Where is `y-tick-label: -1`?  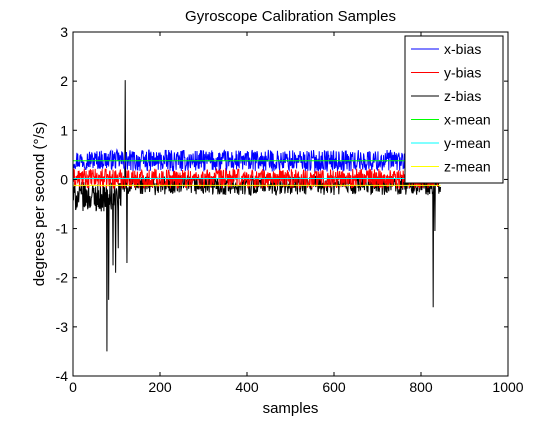 y-tick-label: -1 is located at coordinates (62, 229).